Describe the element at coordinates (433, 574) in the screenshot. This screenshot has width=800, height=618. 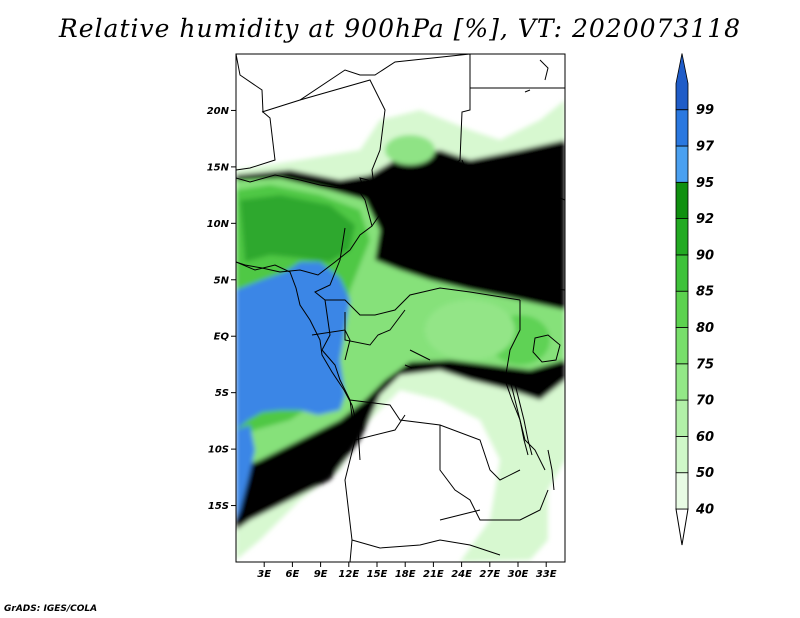
I see `lon-tick-label: 21E` at that location.